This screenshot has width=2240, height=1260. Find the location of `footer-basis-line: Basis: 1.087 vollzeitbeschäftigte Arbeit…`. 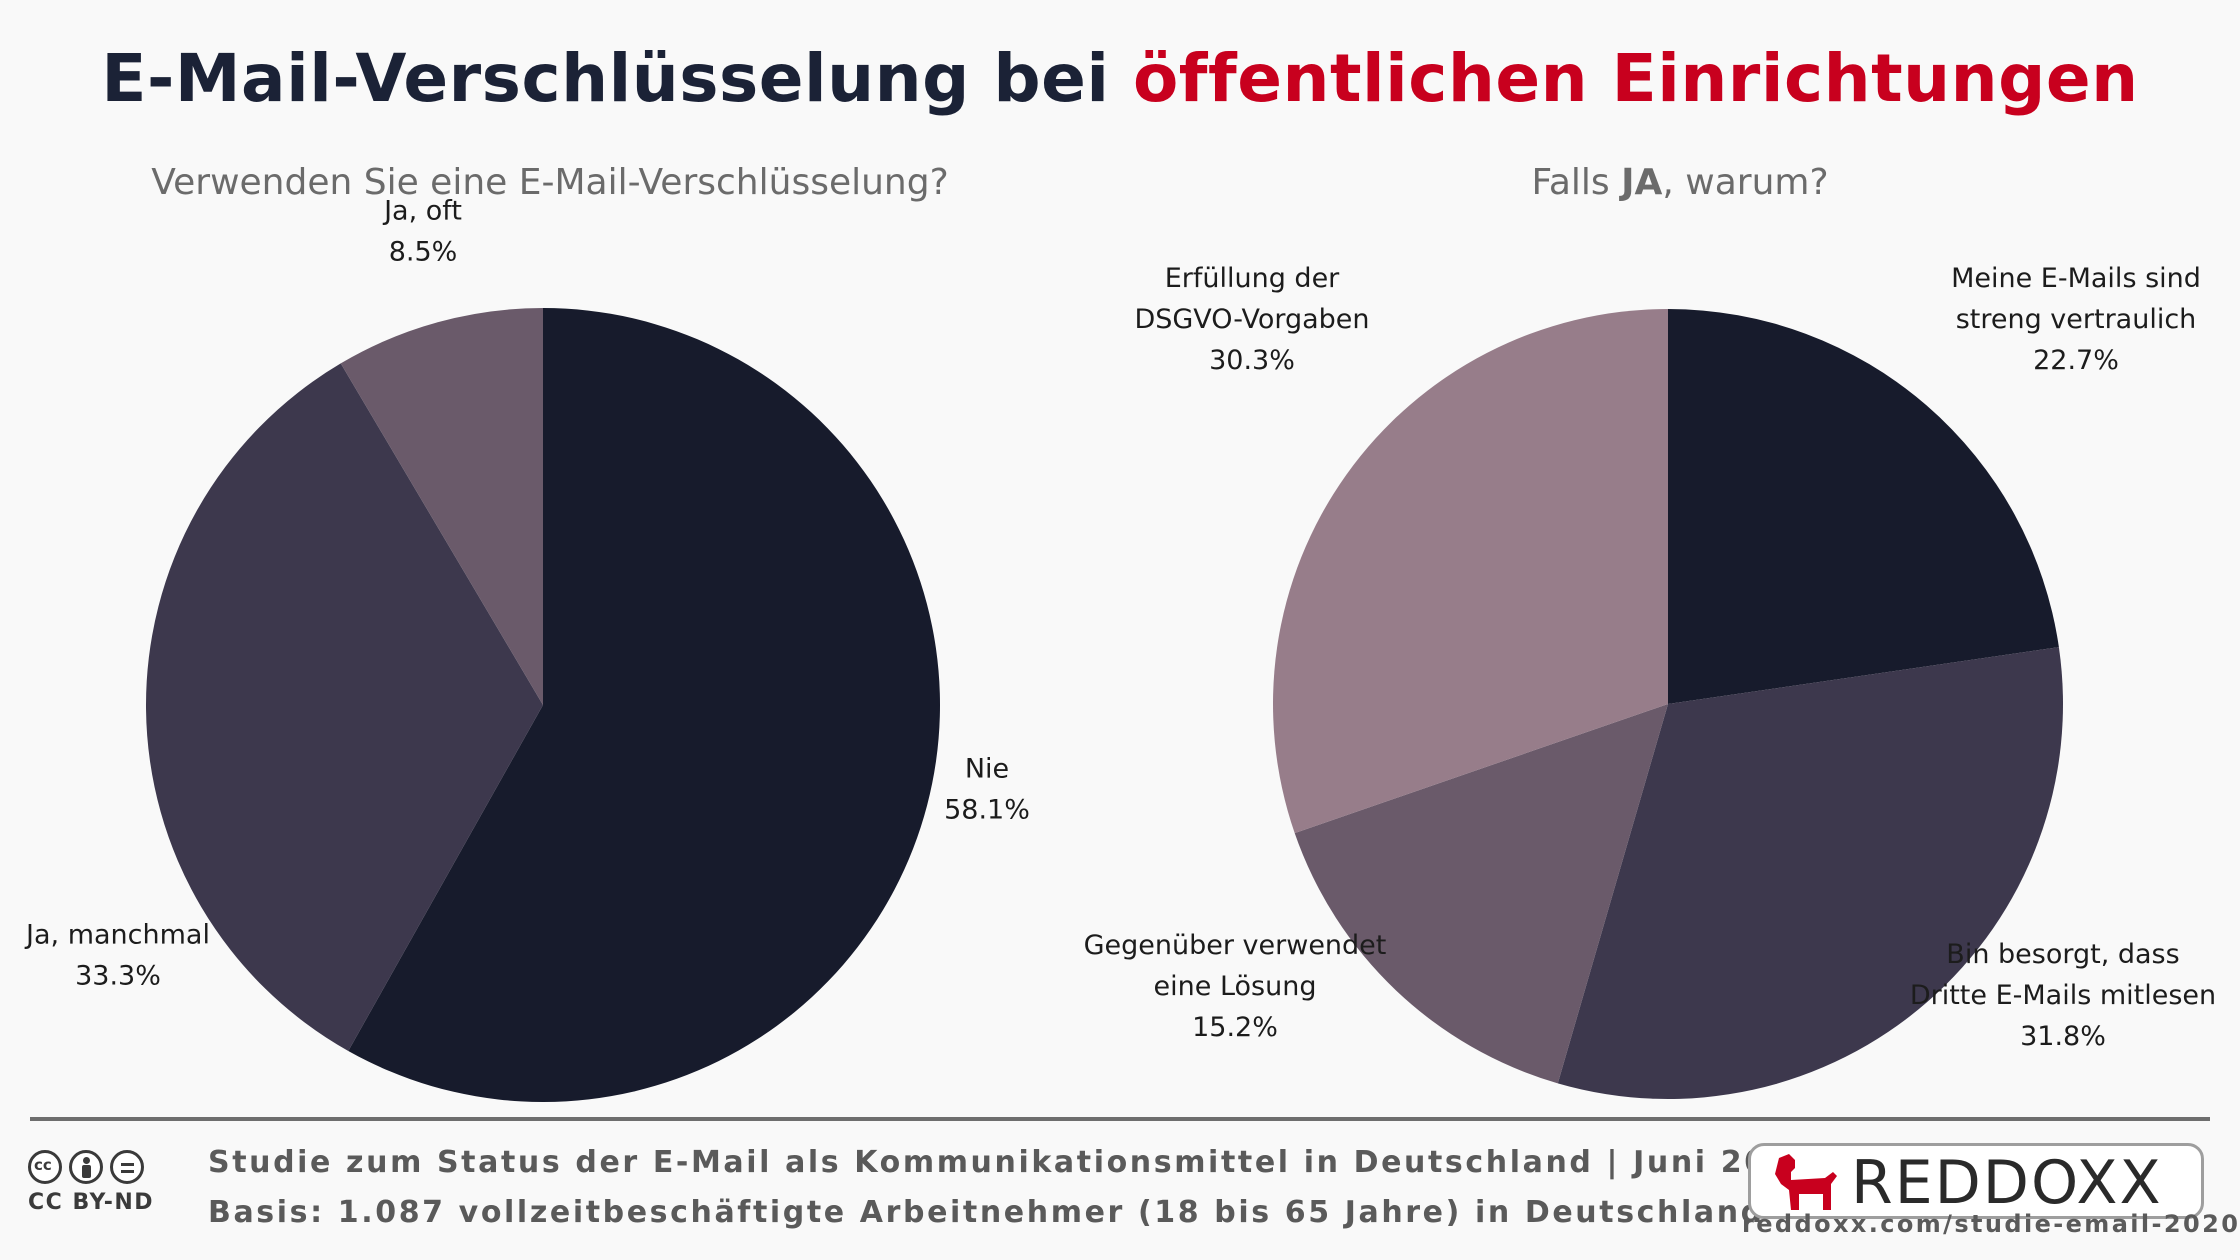

footer-basis-line: Basis: 1.087 vollzeitbeschäftigte Arbeit… is located at coordinates (986, 1212).